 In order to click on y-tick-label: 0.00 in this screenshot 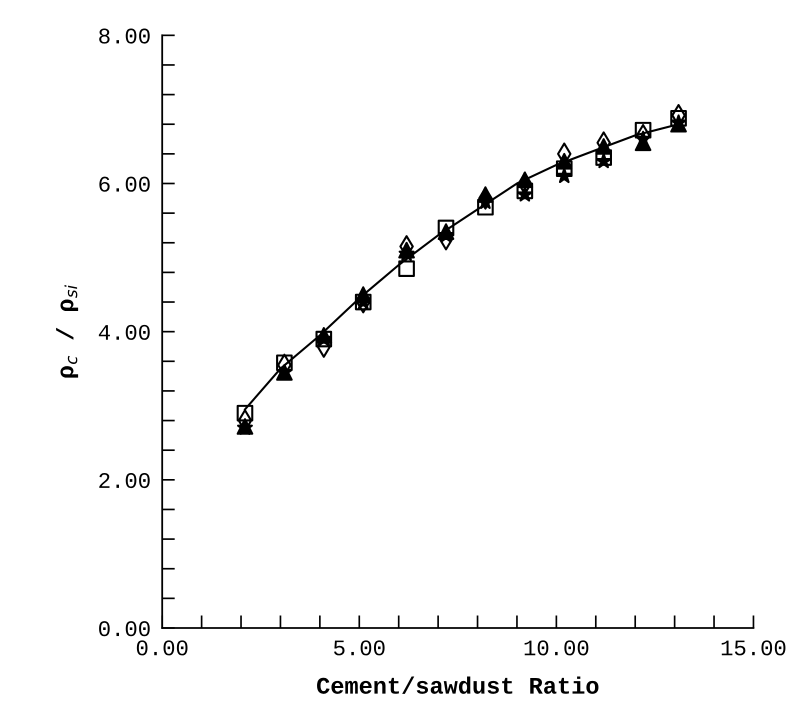, I will do `click(124, 628)`.